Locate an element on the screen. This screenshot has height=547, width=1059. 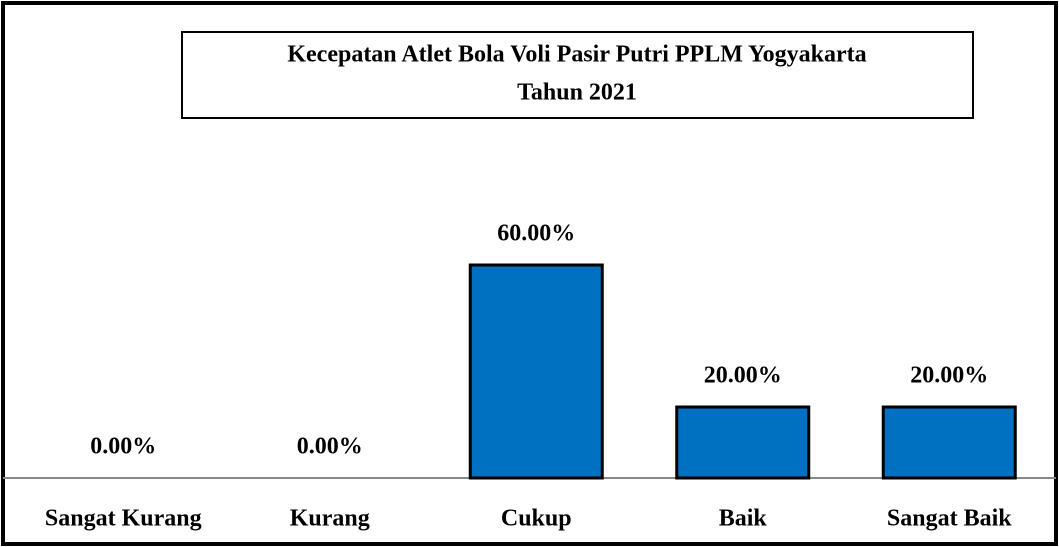
data-label: 60.00% is located at coordinates (536, 234).